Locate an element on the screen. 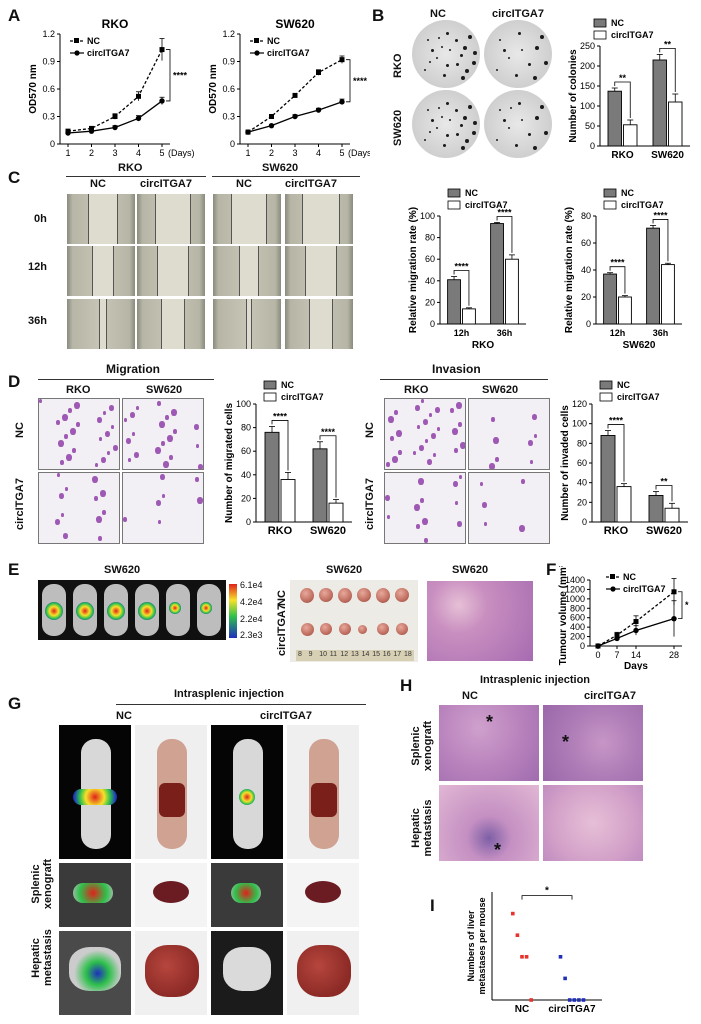 The height and width of the screenshot is (1024, 701). g-title: Intrasplenic injection is located at coordinates (229, 694).